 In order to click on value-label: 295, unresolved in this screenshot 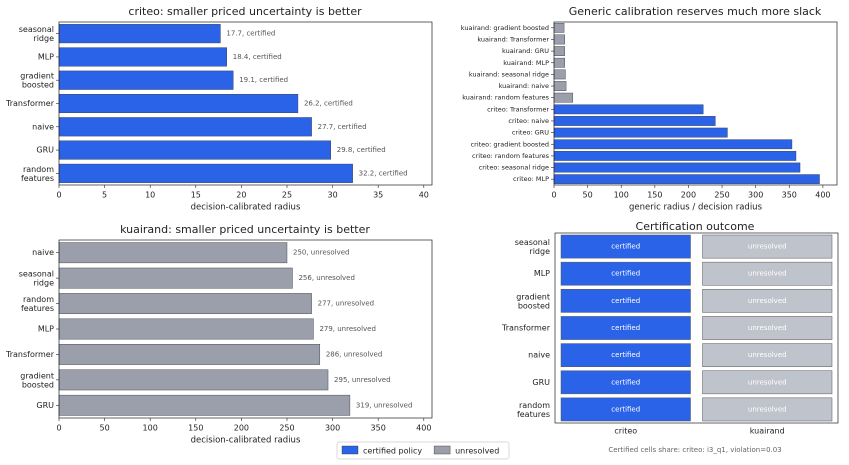, I will do `click(362, 380)`.